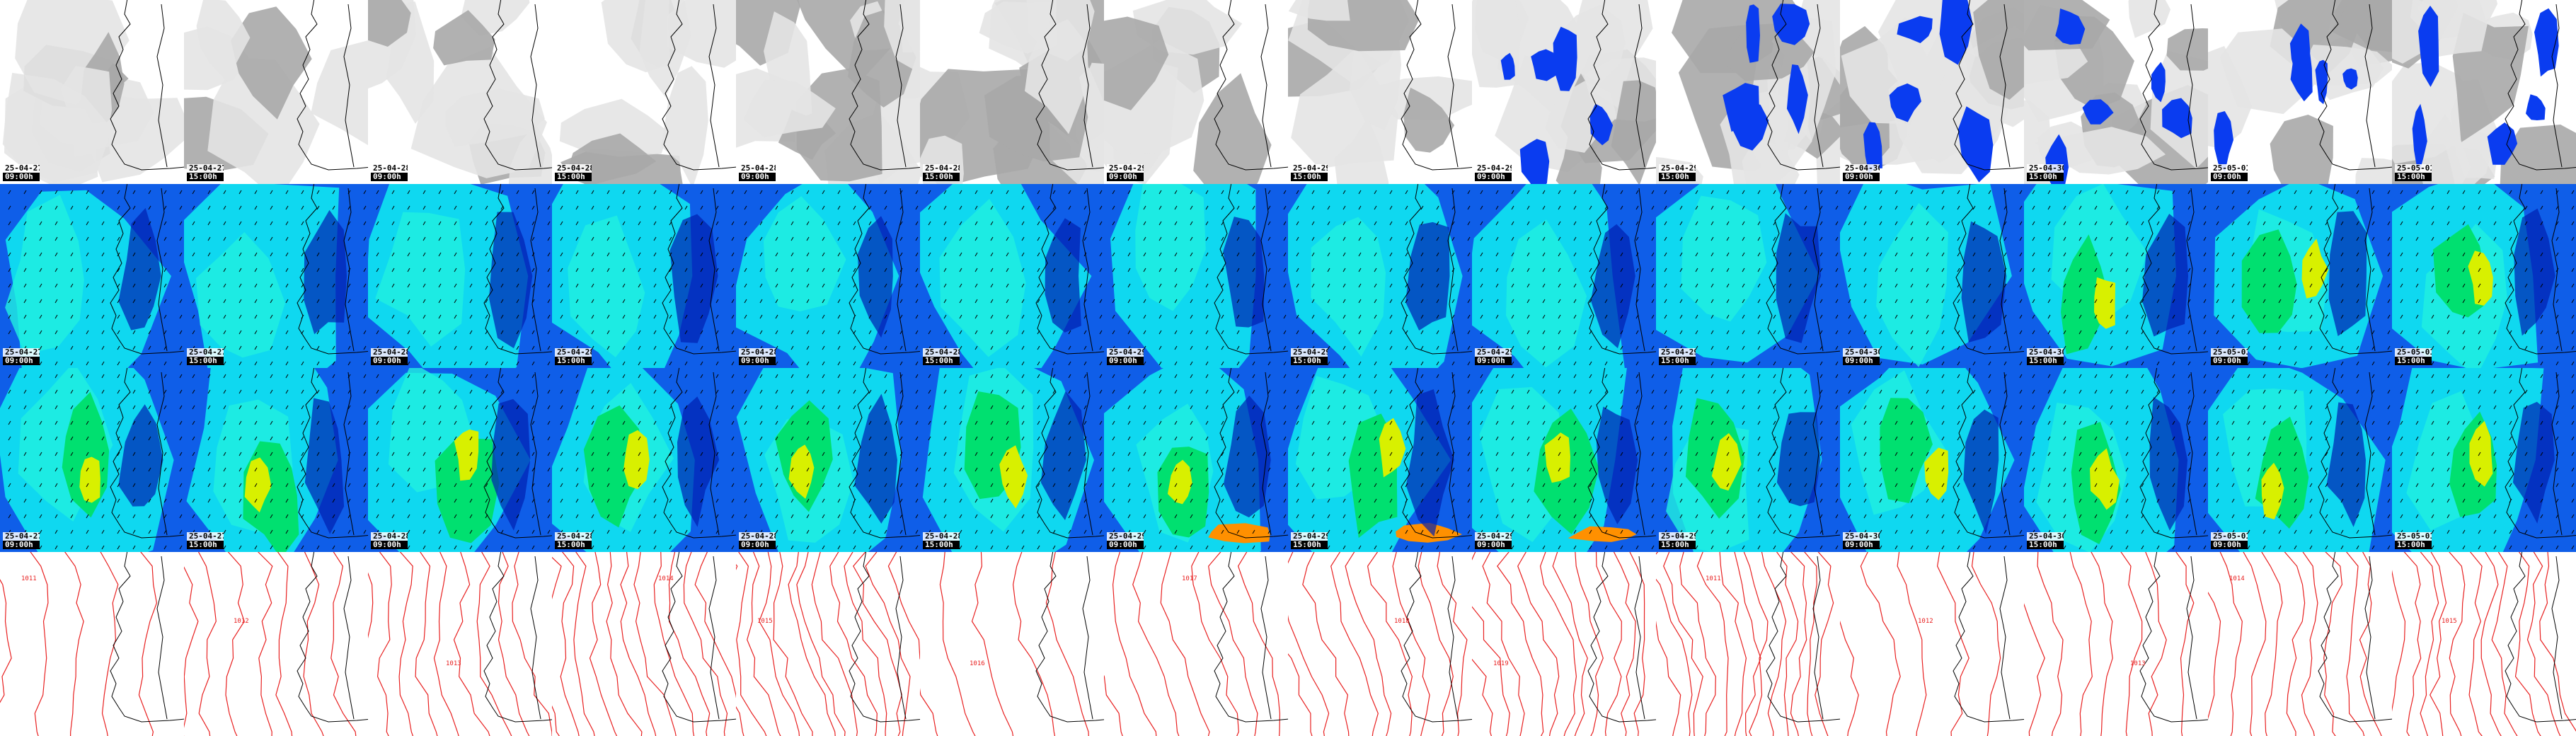  I want to click on isobar-value-label: 1018, so click(1402, 622).